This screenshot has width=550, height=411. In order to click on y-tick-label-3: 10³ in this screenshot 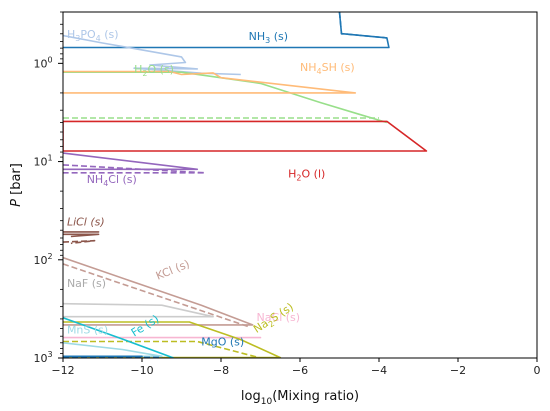, I will do `click(42, 357)`.